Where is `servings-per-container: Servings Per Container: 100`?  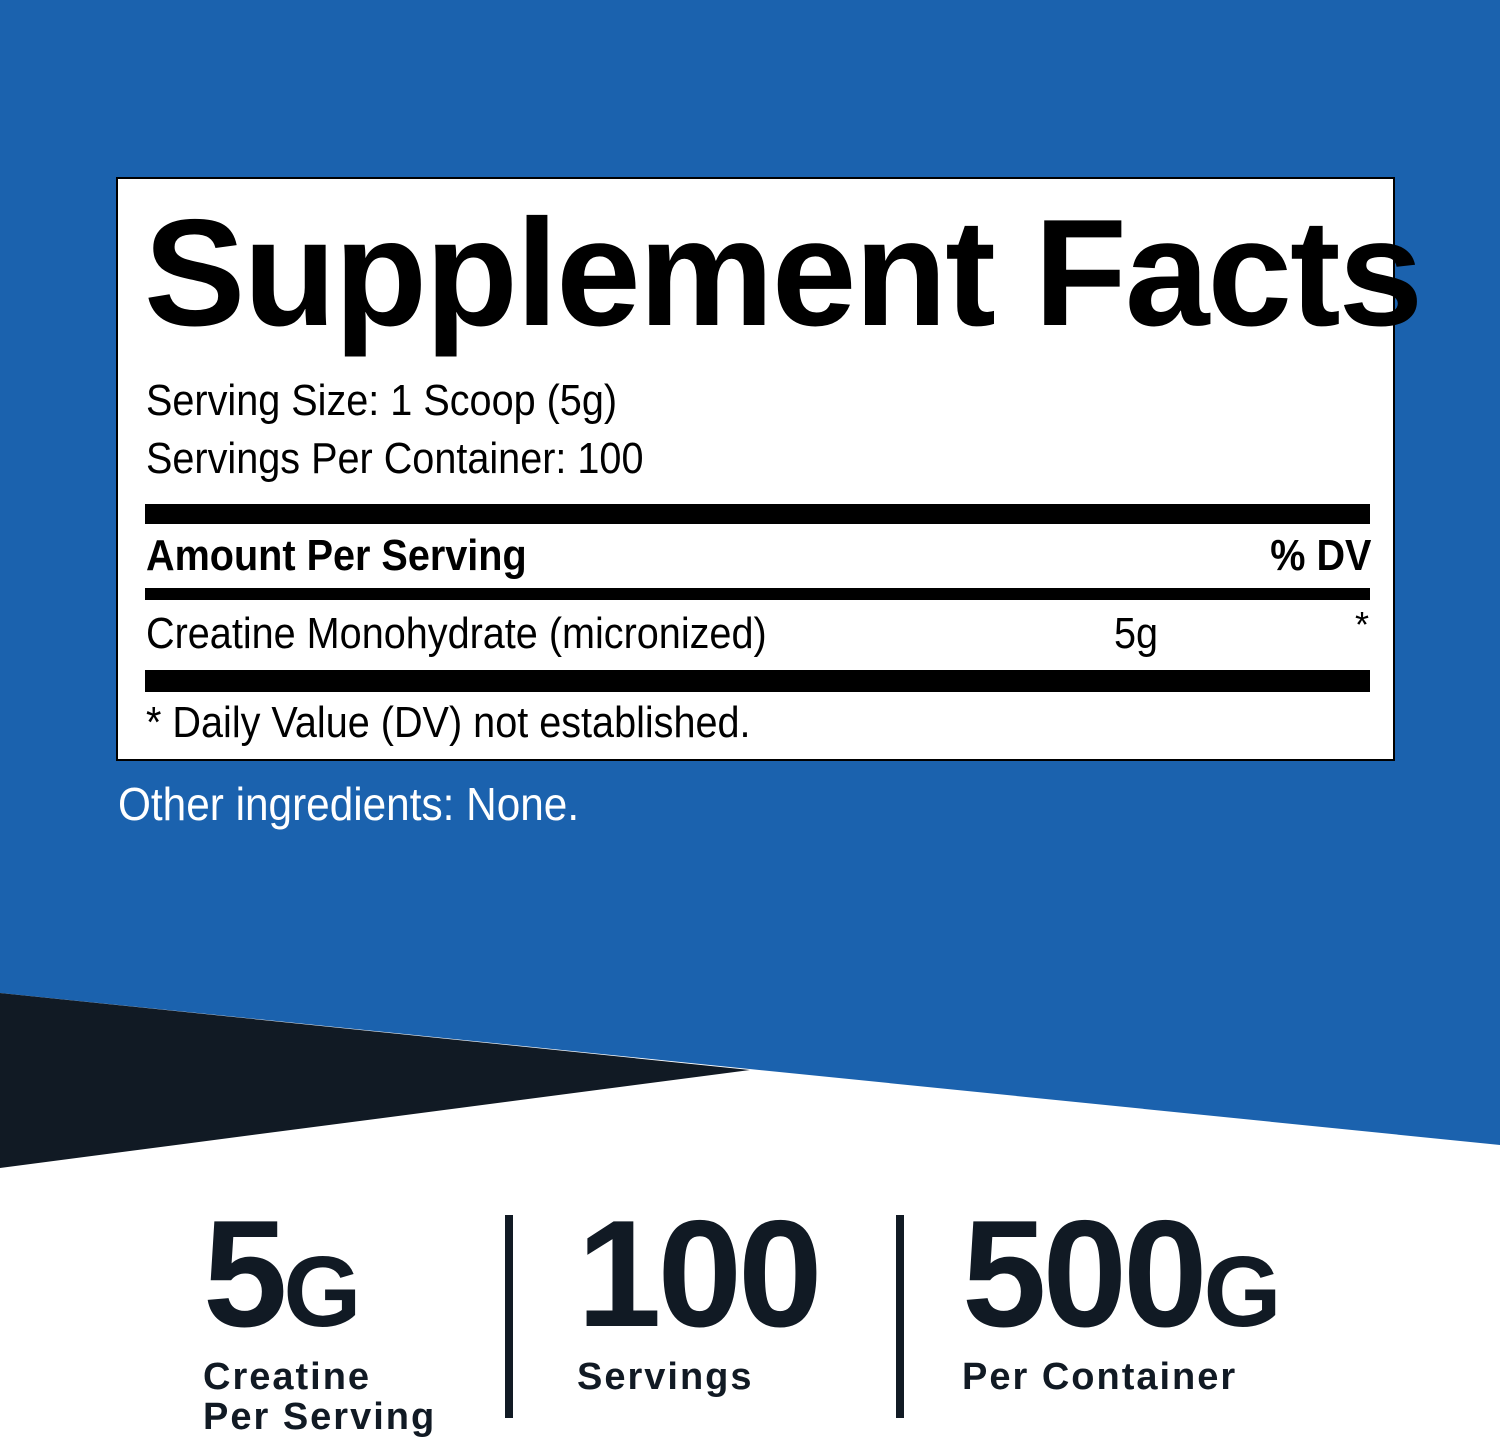
servings-per-container: Servings Per Container: 100 is located at coordinates (395, 458).